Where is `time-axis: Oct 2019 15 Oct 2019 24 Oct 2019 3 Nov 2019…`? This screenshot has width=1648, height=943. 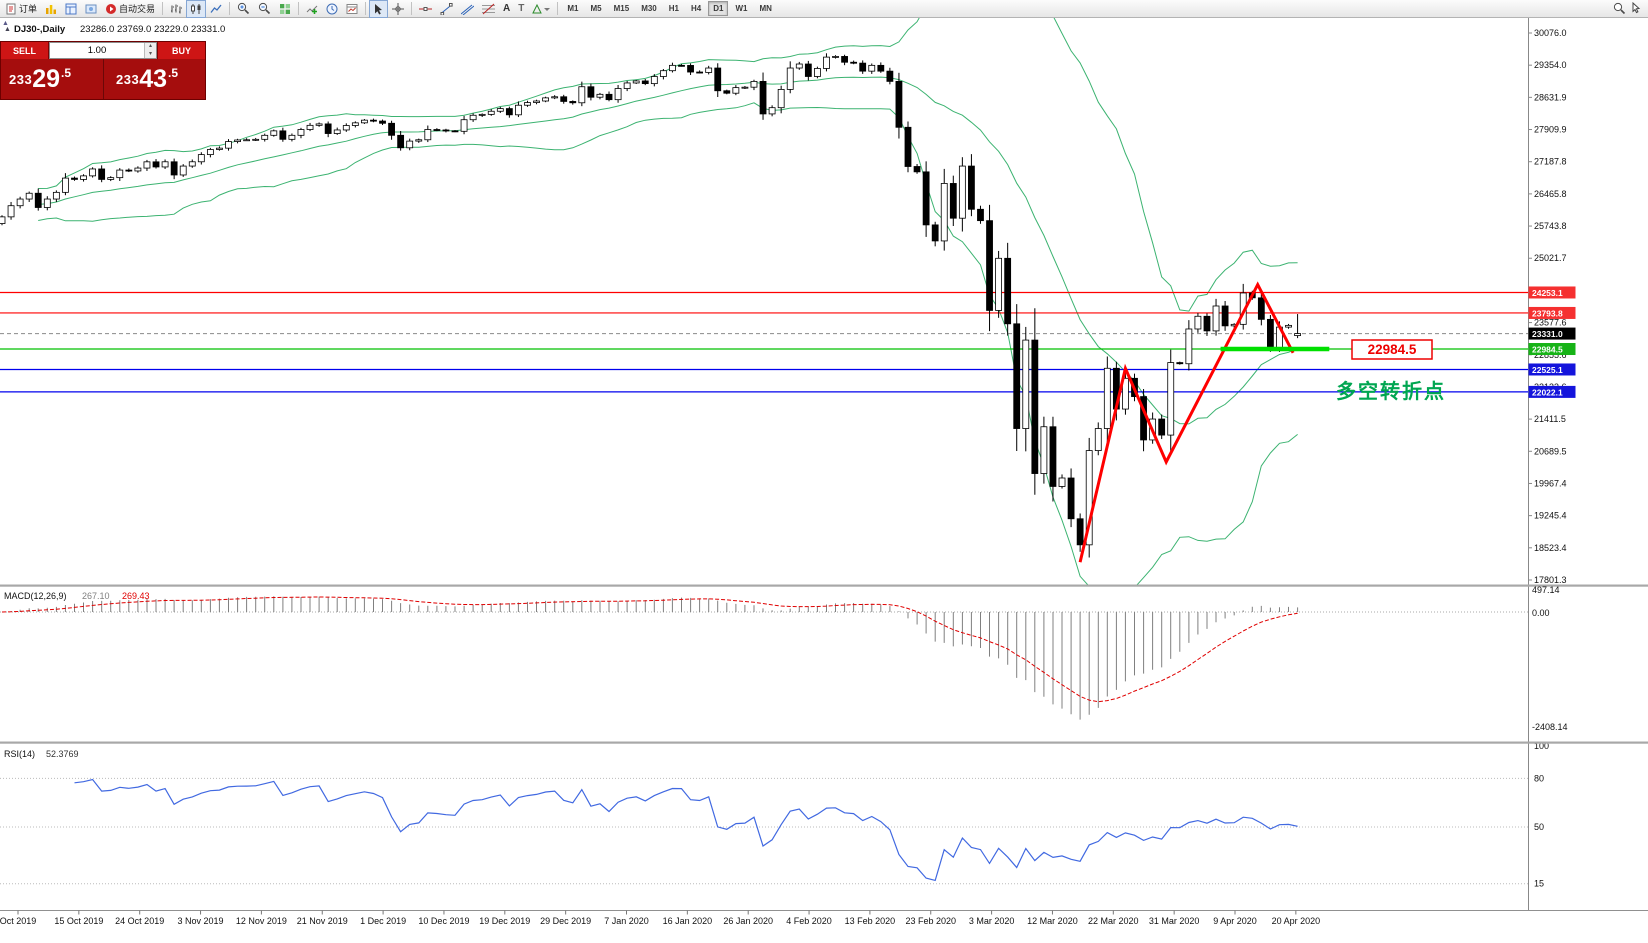
time-axis: Oct 2019 15 Oct 2019 24 Oct 2019 3 Nov 2019… is located at coordinates (824, 918).